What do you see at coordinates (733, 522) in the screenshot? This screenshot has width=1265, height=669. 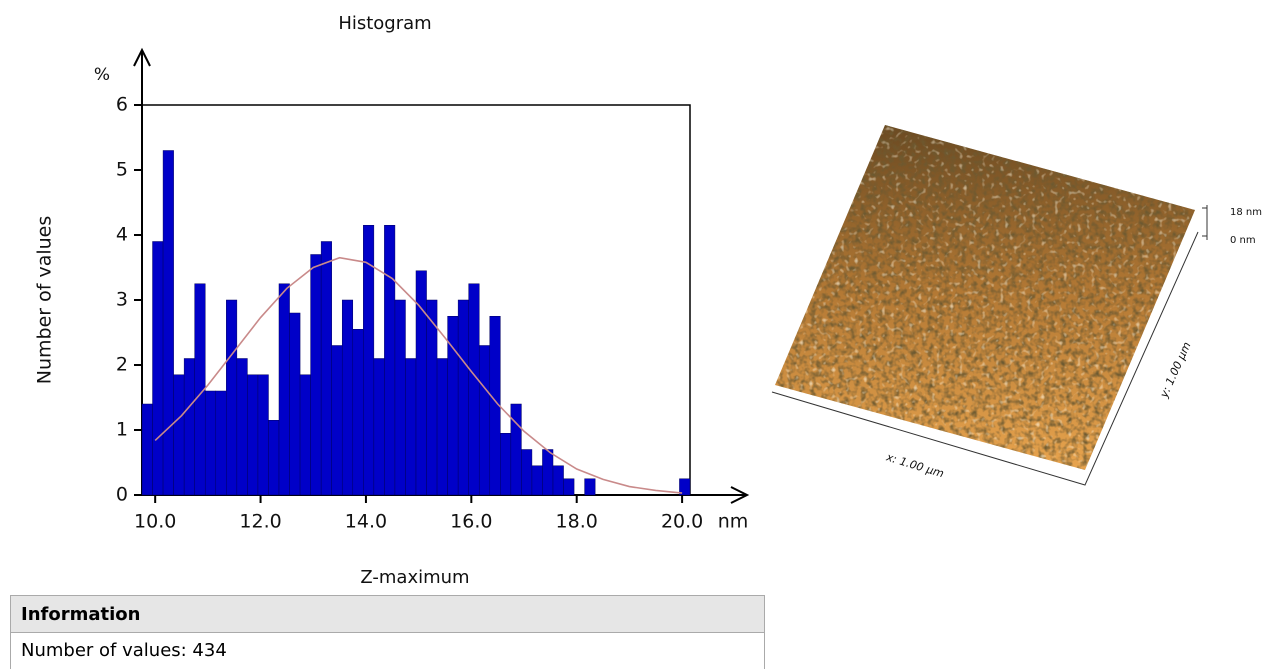 I see `x-unit: nm` at bounding box center [733, 522].